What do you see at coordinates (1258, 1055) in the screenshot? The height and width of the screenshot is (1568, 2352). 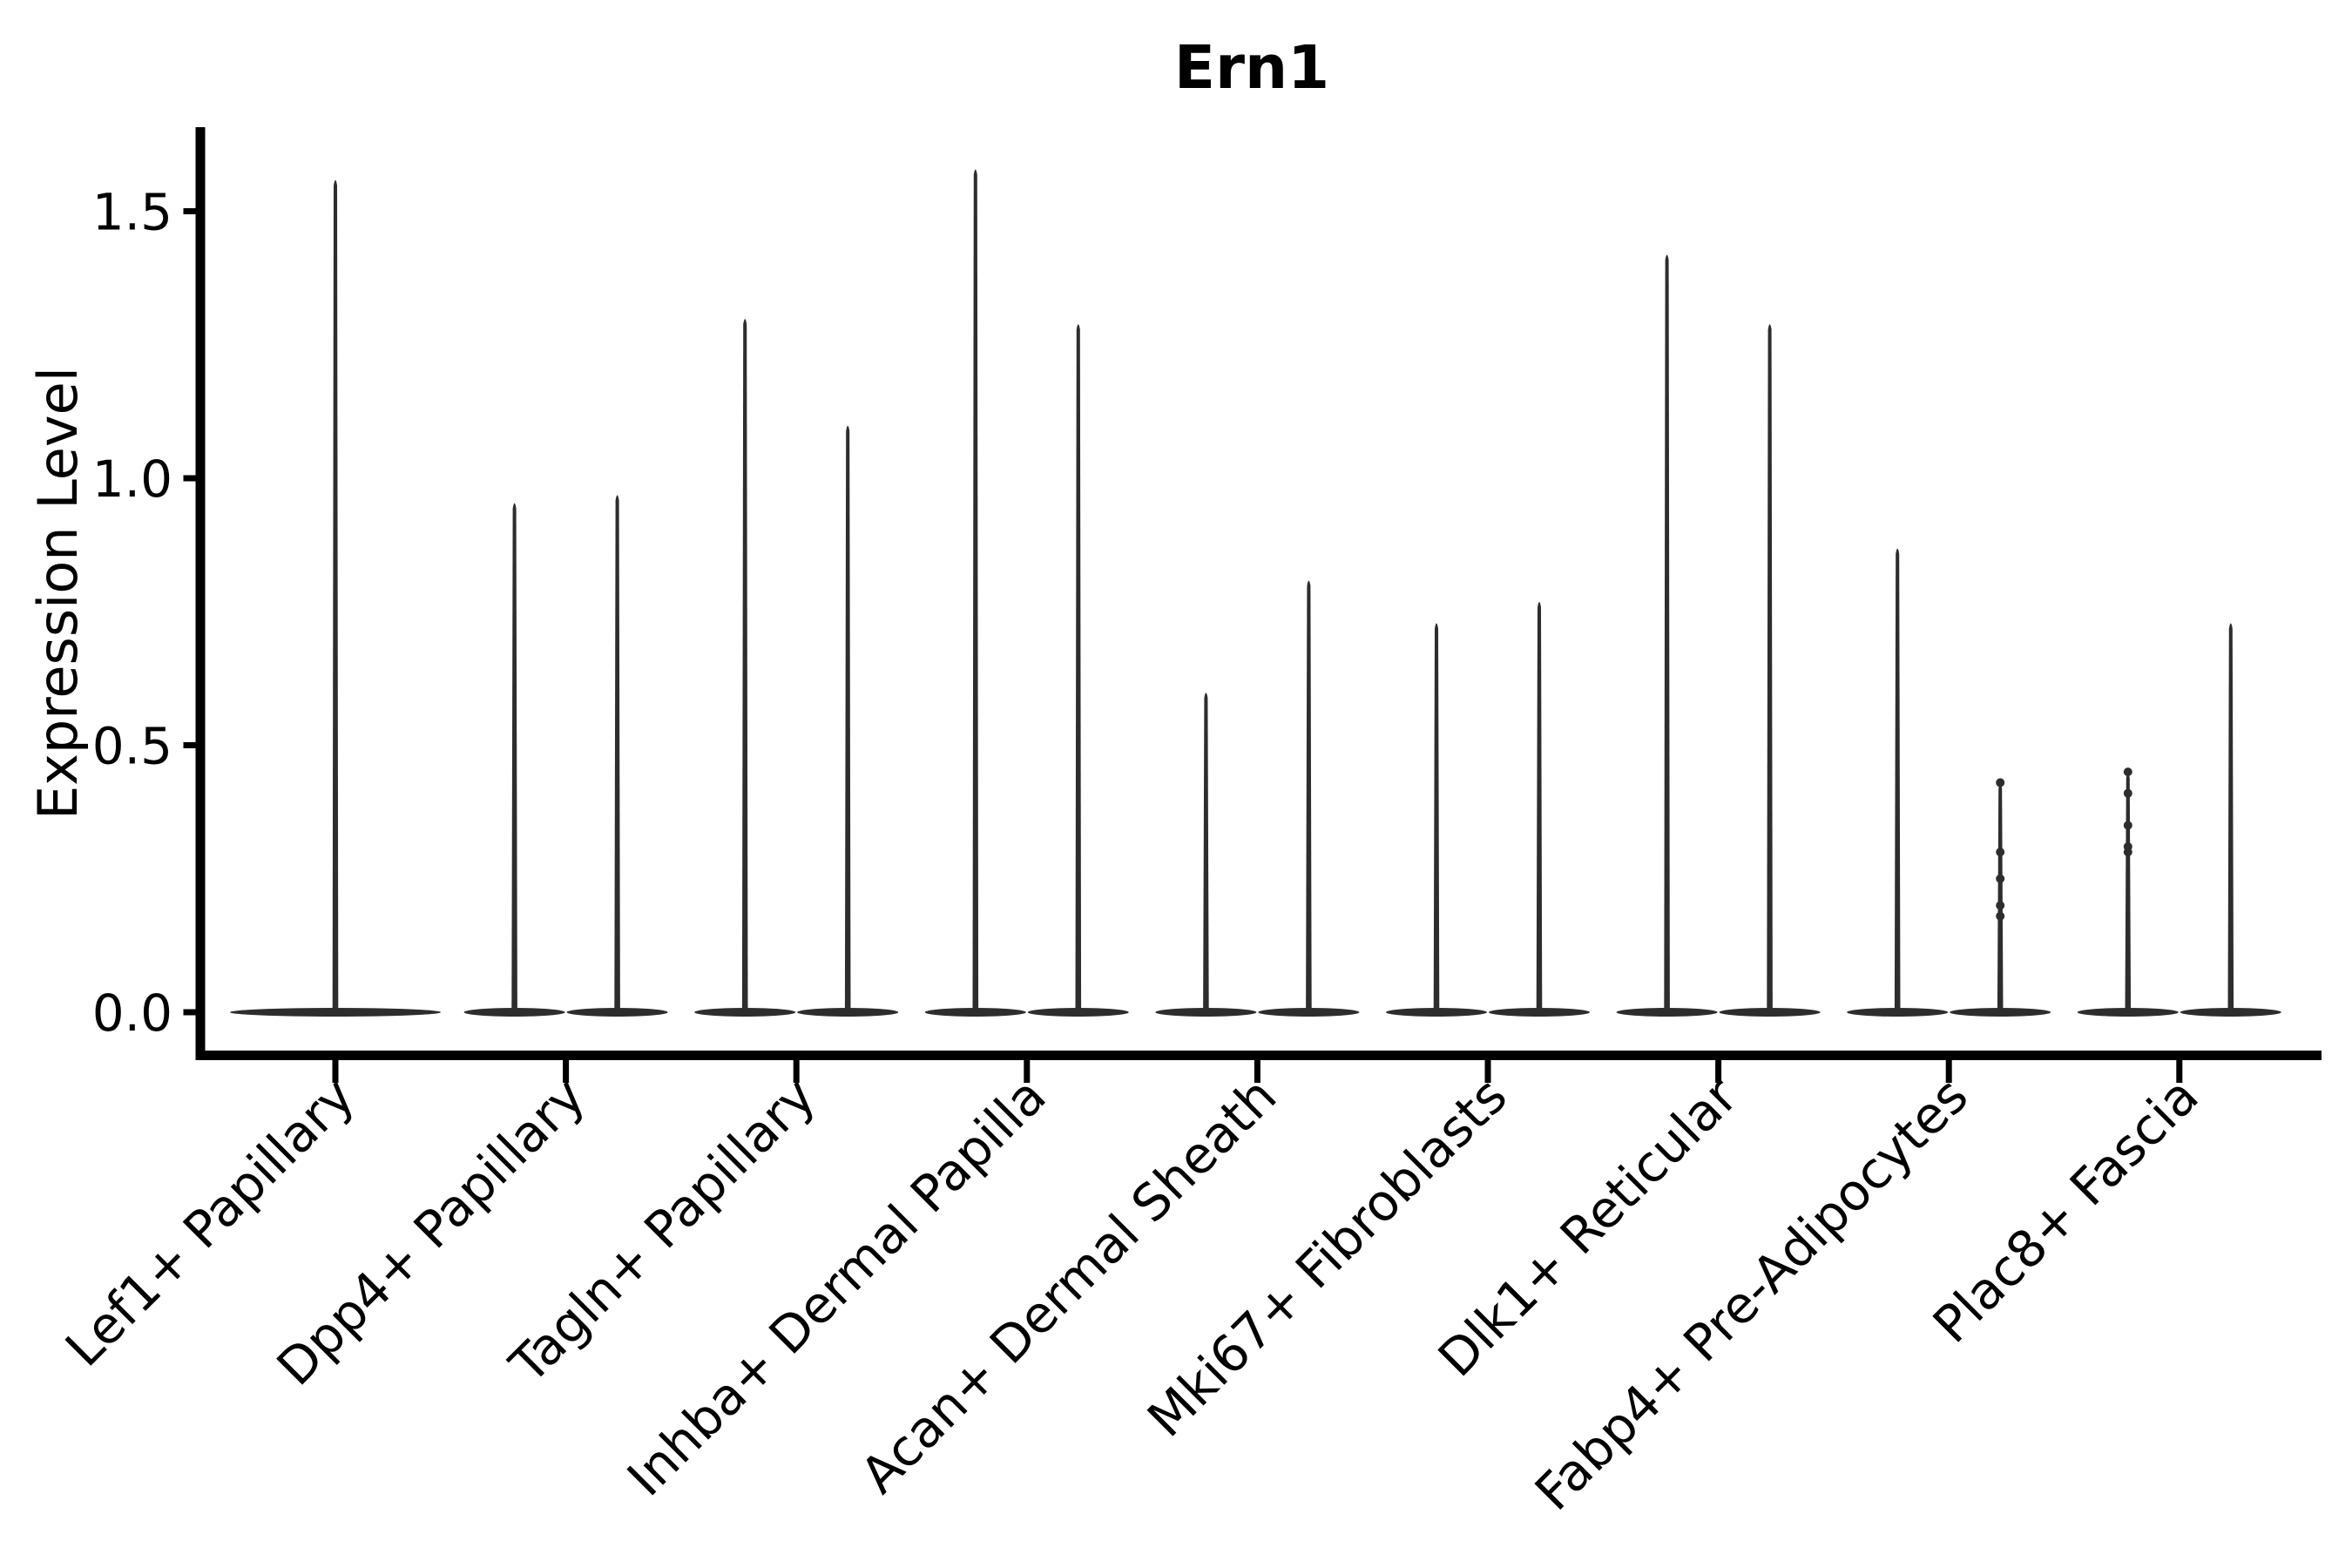 I see `x-axis-spine` at bounding box center [1258, 1055].